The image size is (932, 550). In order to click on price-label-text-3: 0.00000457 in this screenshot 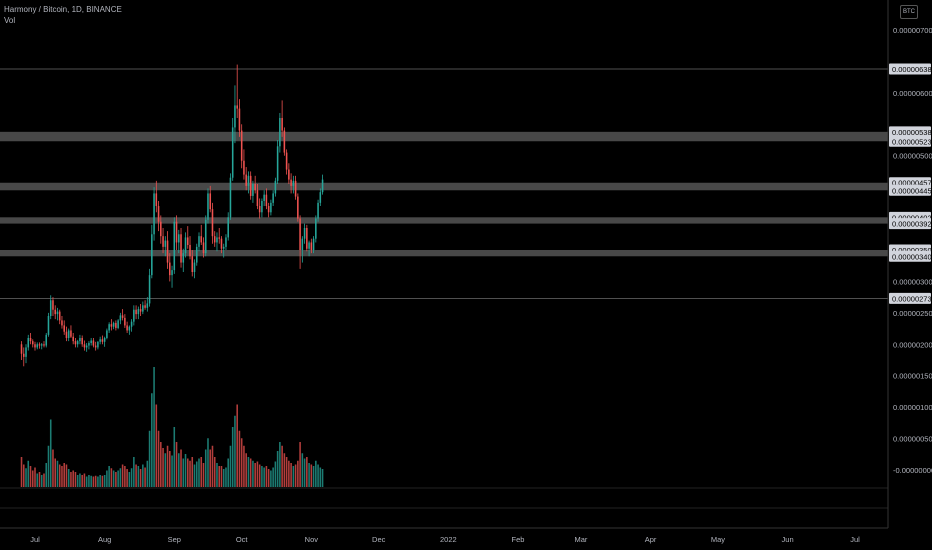, I will do `click(912, 183)`.